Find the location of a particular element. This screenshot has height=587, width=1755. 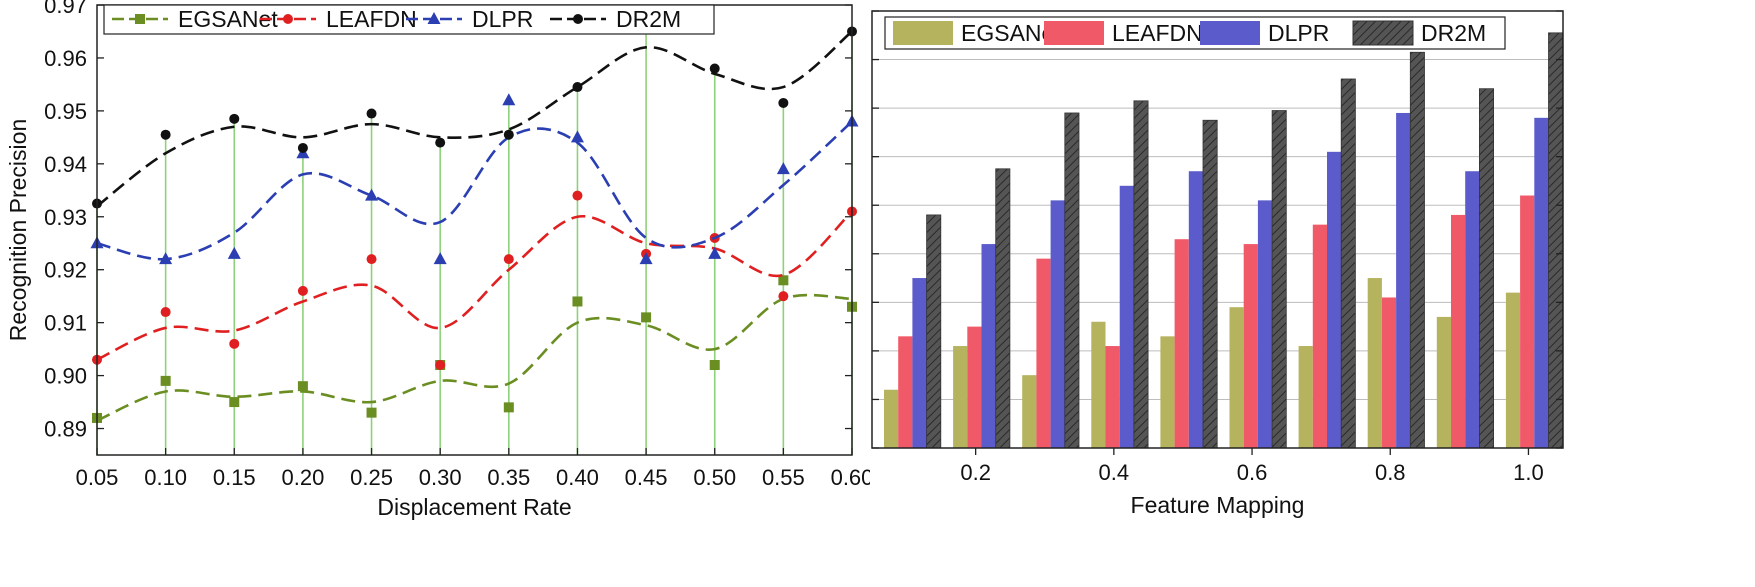

x-tick-label: 0.10 is located at coordinates (165, 477).